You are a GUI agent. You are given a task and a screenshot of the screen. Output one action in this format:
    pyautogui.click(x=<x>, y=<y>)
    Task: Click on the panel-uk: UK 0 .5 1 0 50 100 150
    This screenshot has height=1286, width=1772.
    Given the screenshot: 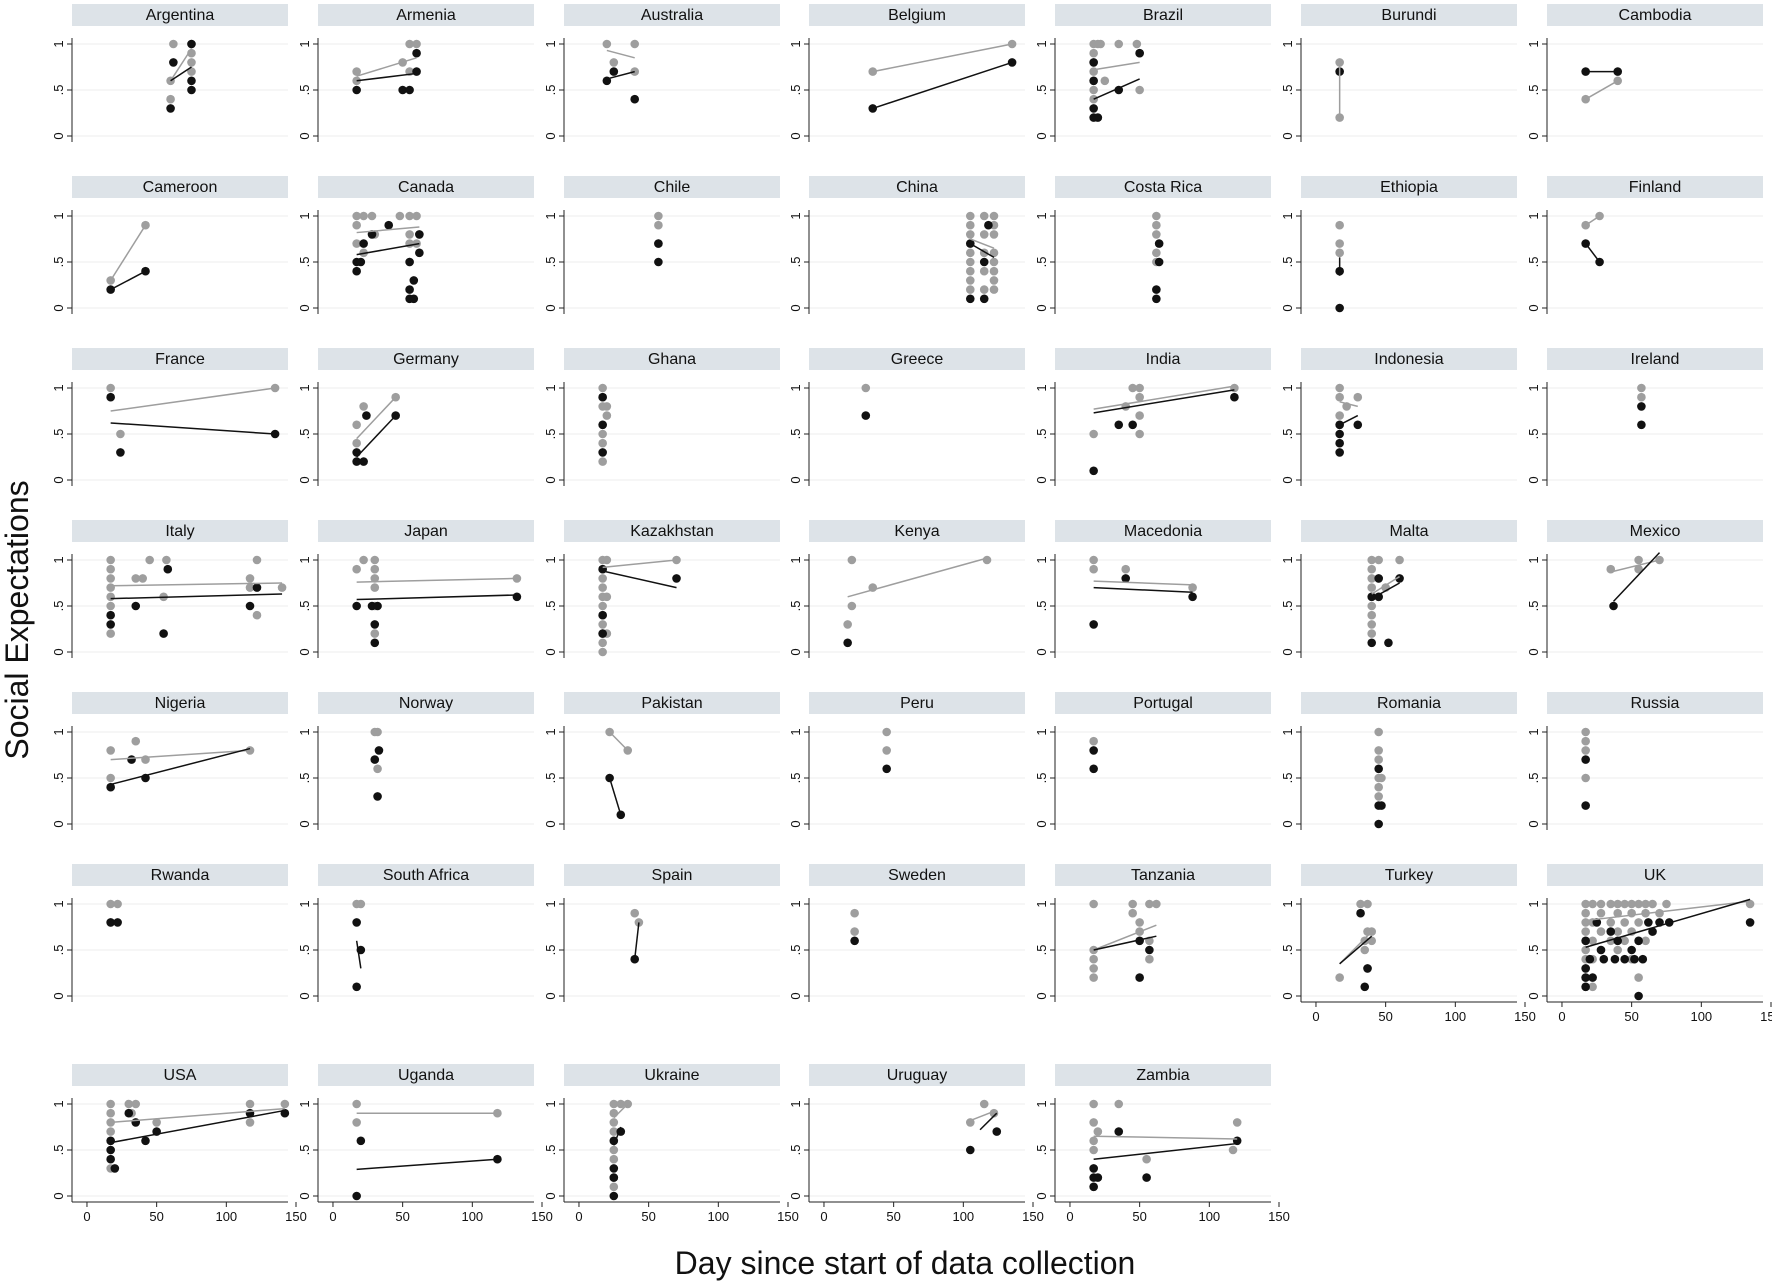 What is the action you would take?
    pyautogui.click(x=1649, y=944)
    